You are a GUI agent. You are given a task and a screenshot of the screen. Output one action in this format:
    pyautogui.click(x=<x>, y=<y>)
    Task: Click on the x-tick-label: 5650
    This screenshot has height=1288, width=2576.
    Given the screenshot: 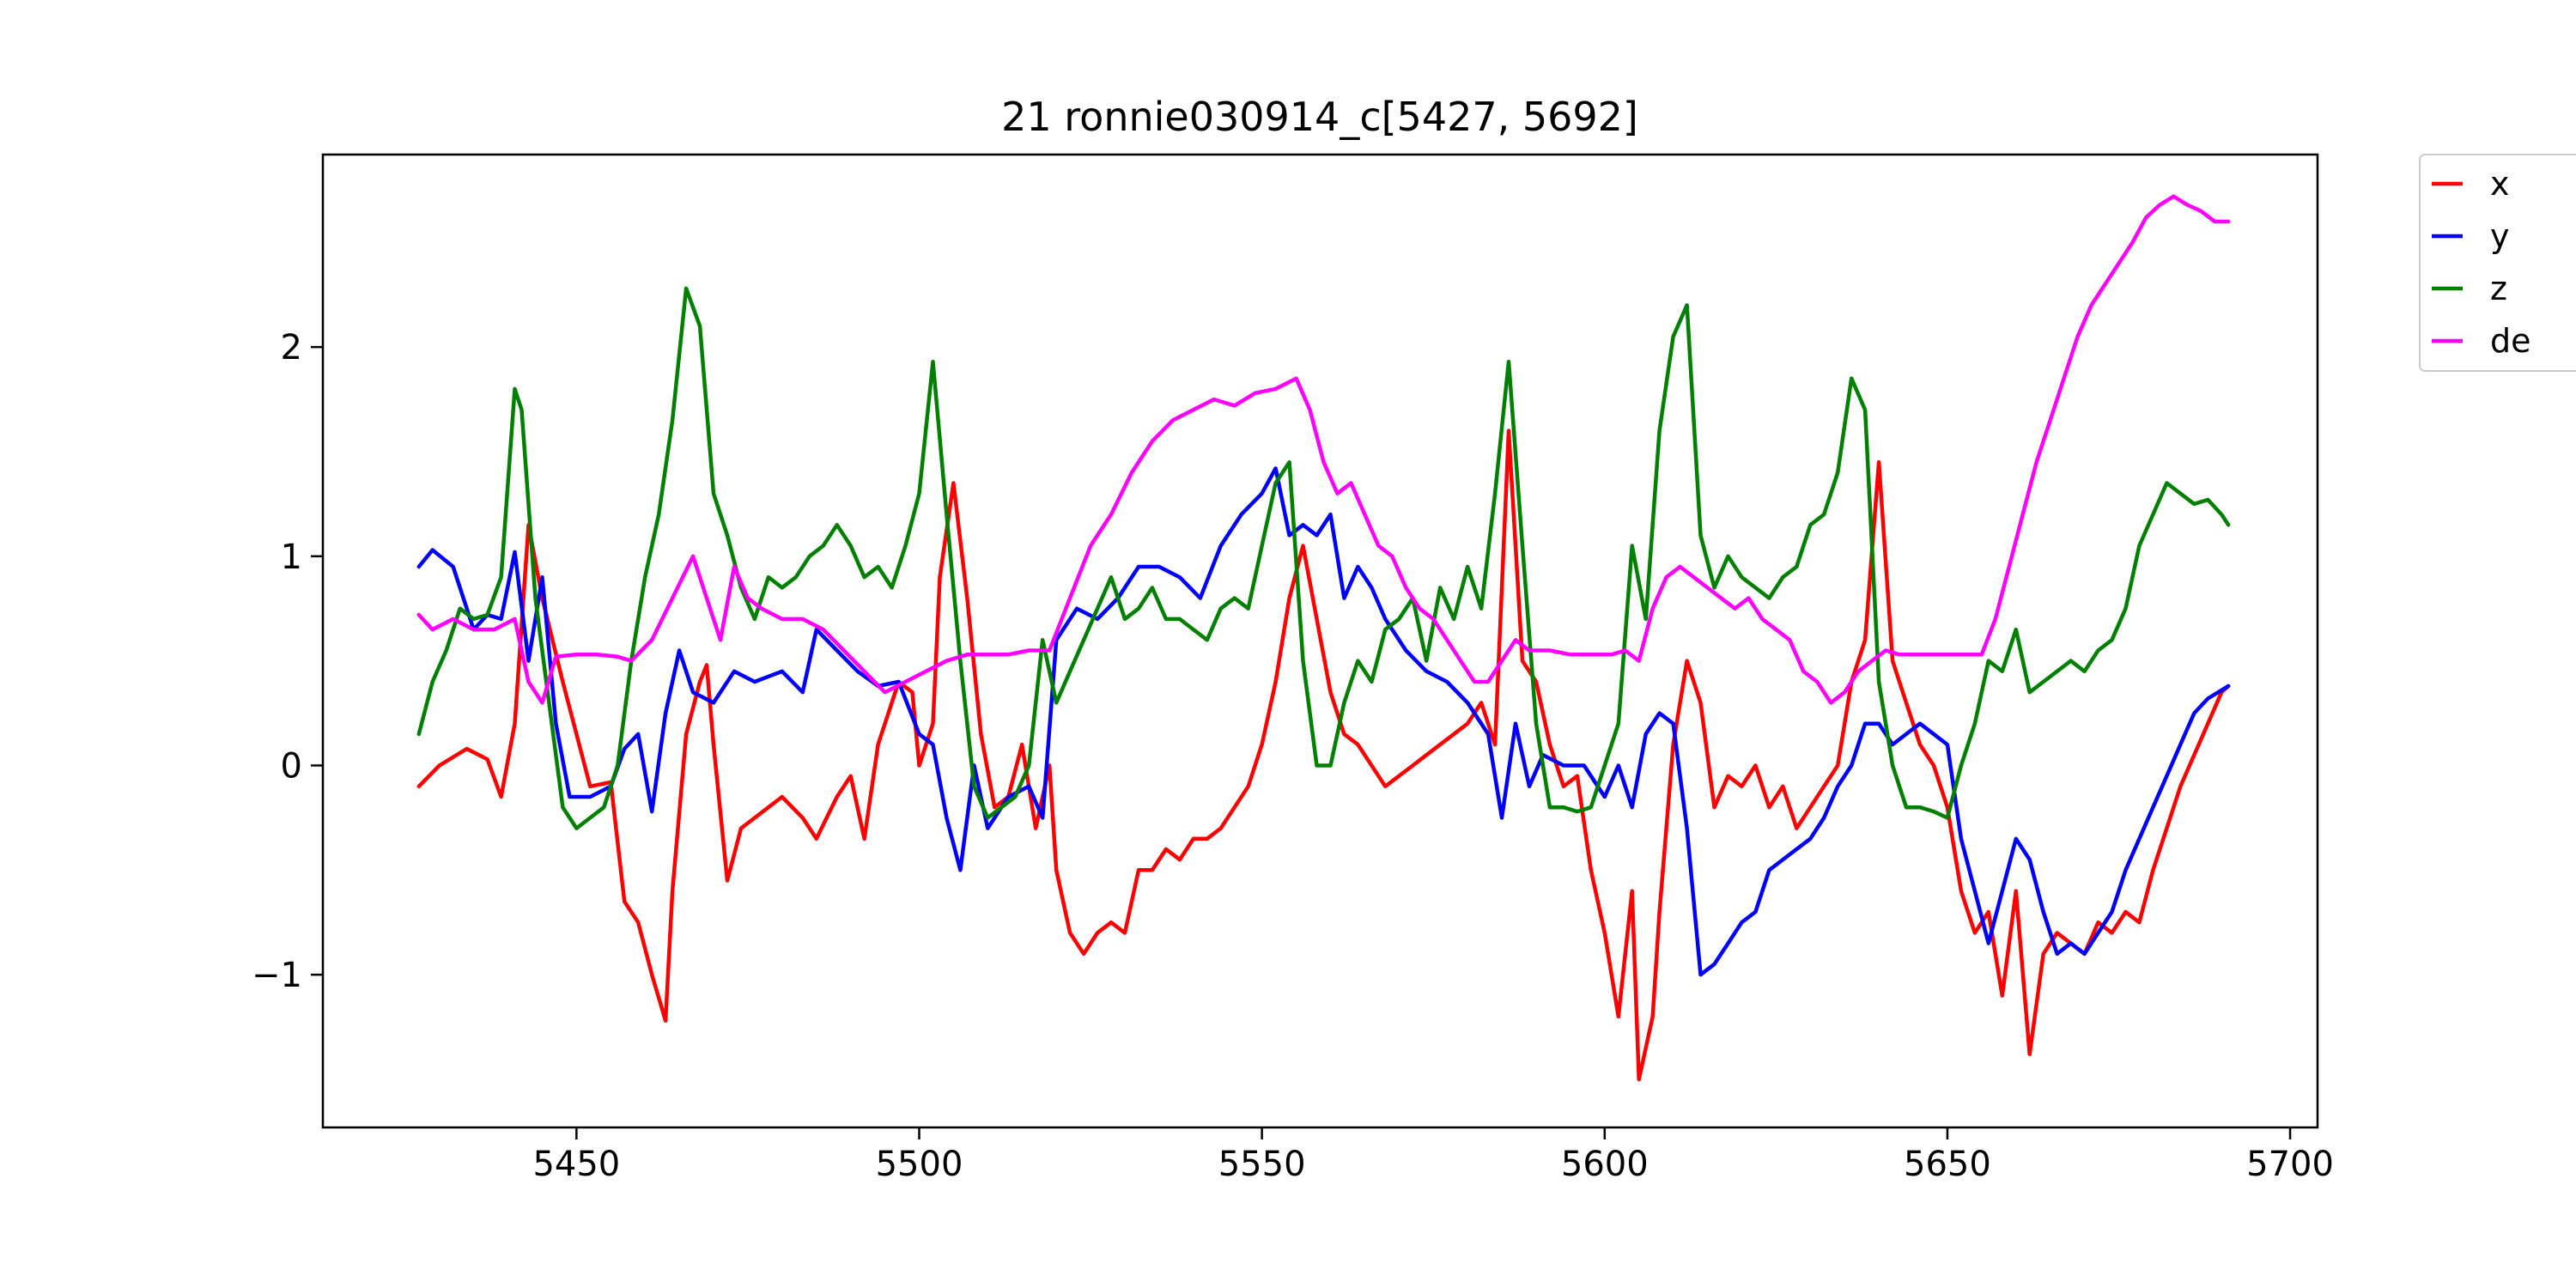 What is the action you would take?
    pyautogui.click(x=1947, y=1164)
    